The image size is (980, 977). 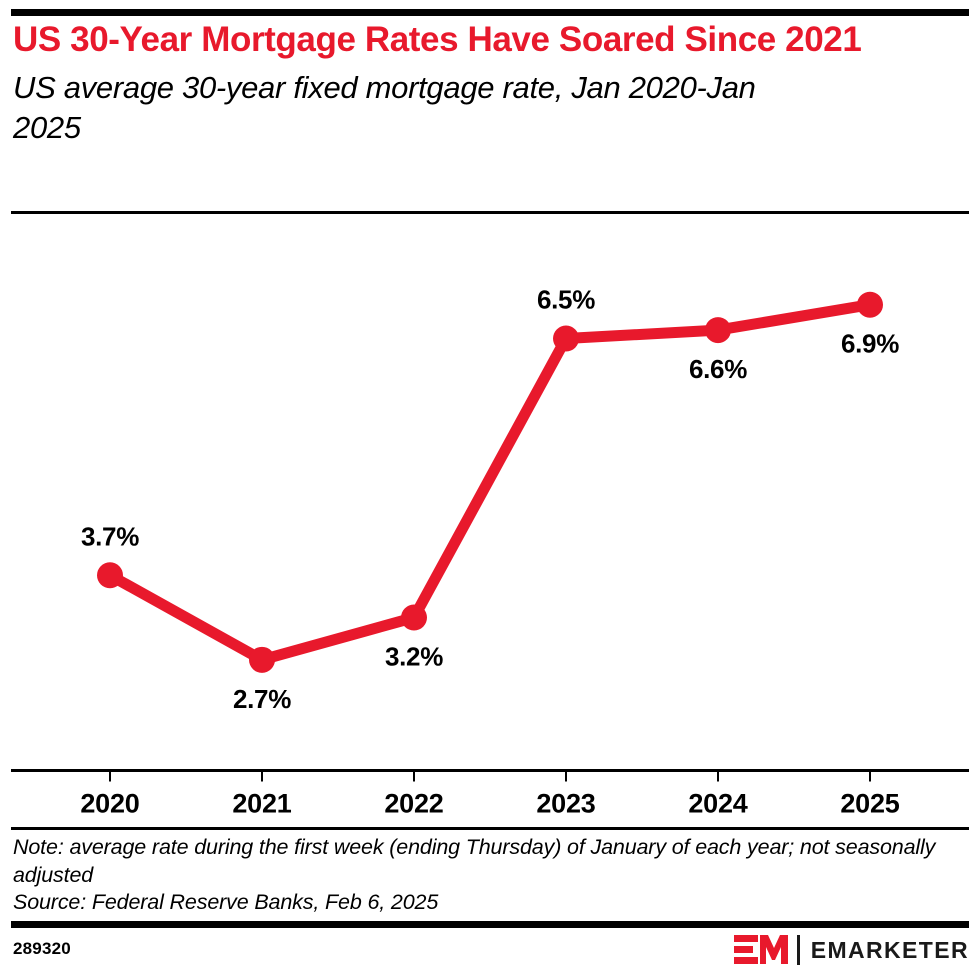 What do you see at coordinates (490, 212) in the screenshot?
I see `header-divider-rule` at bounding box center [490, 212].